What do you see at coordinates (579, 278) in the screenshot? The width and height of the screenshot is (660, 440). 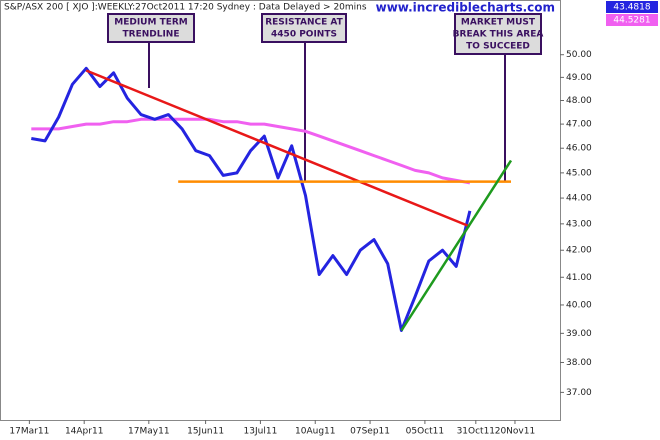 I see `y-tick-label: 41.00` at bounding box center [579, 278].